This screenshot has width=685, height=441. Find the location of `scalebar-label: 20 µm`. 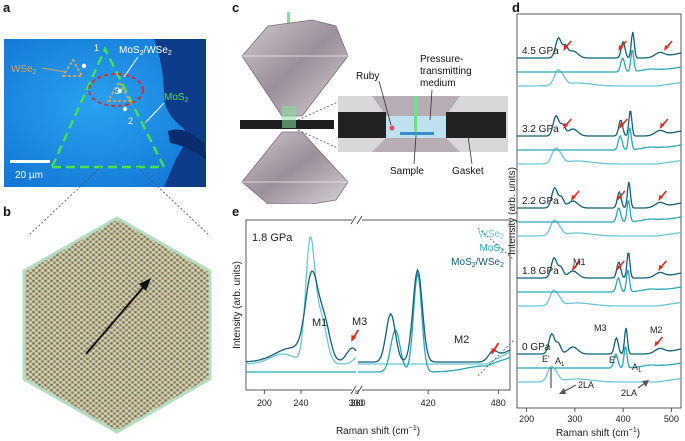

scalebar-label: 20 µm is located at coordinates (29, 175).